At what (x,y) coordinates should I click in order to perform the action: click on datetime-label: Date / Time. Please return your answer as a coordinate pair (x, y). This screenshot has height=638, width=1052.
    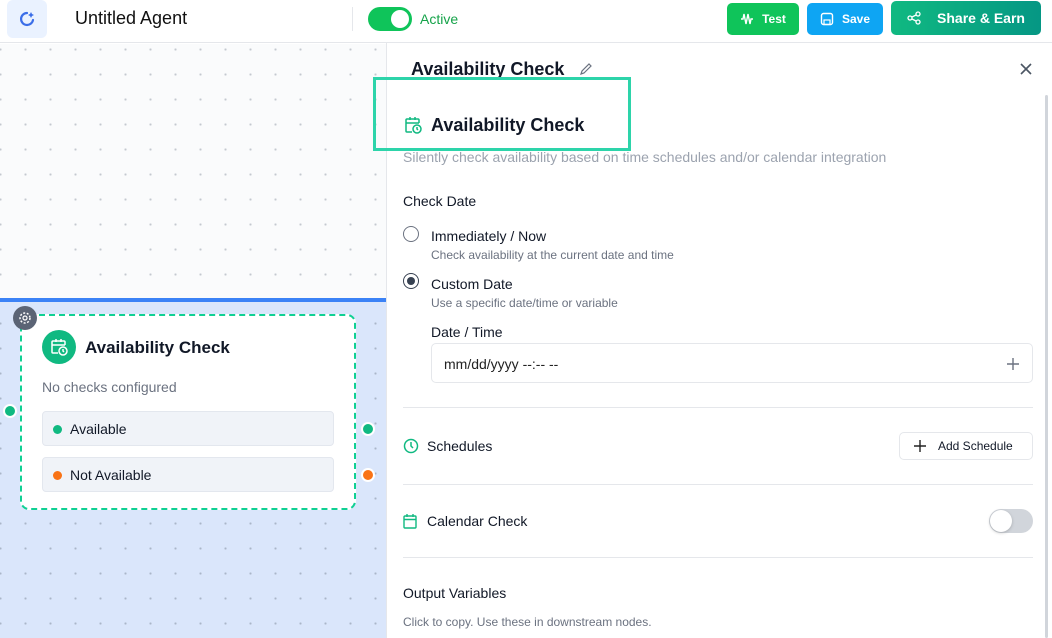
    Looking at the image, I should click on (467, 332).